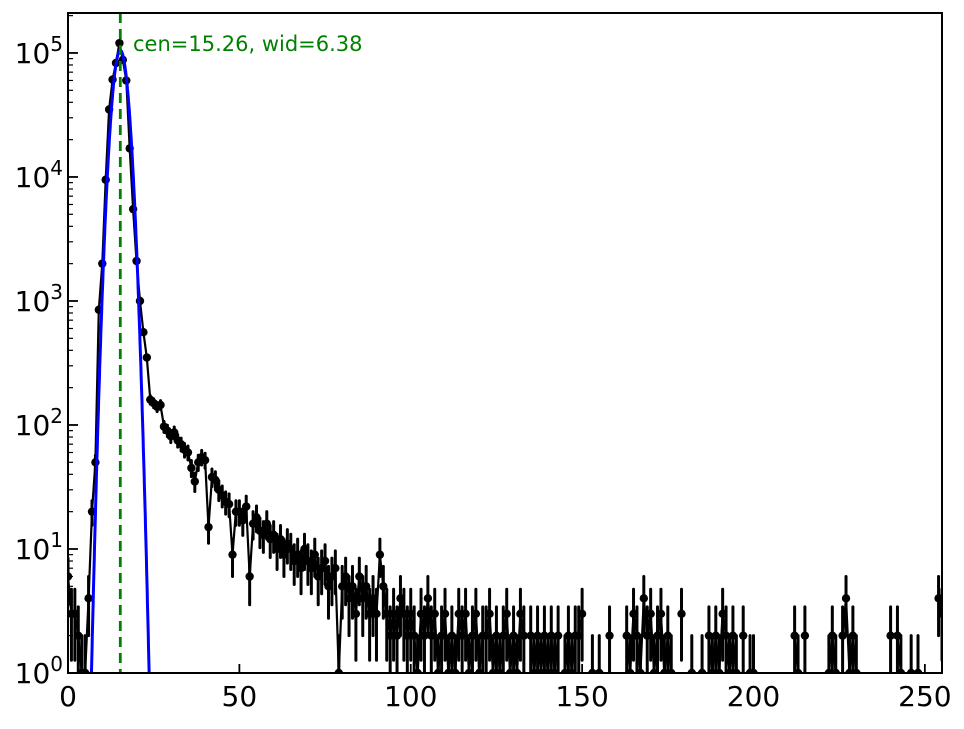 The width and height of the screenshot is (964, 729). What do you see at coordinates (39, 671) in the screenshot?
I see `y-tick-label: 10⁰` at bounding box center [39, 671].